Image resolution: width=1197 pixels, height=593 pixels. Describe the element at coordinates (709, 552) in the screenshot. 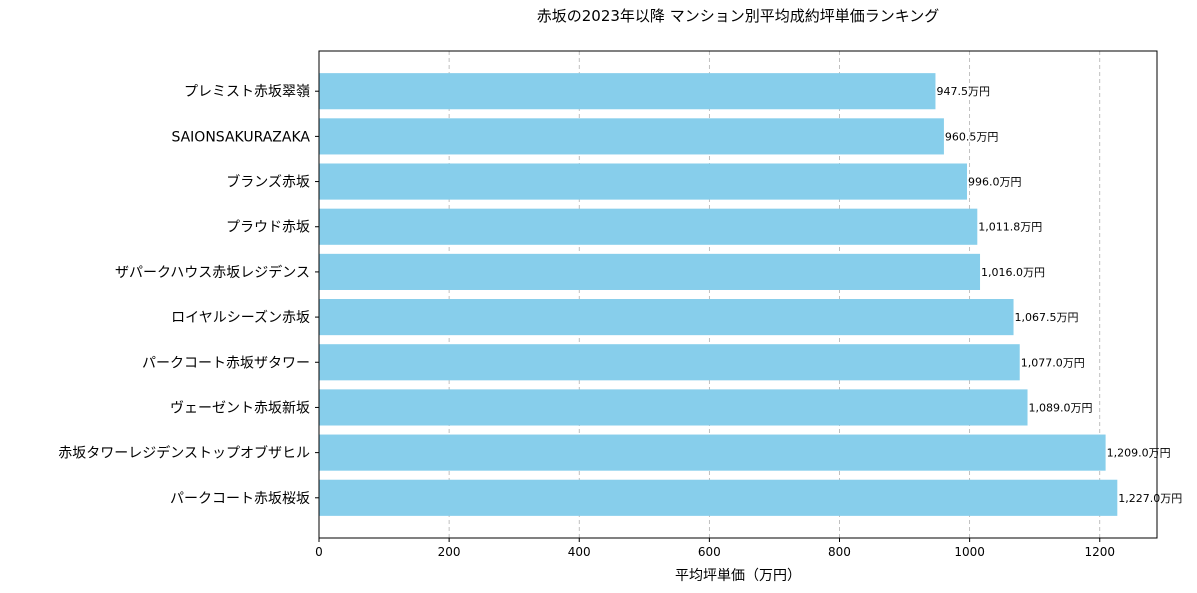

I see `x-tick-label: 600` at that location.